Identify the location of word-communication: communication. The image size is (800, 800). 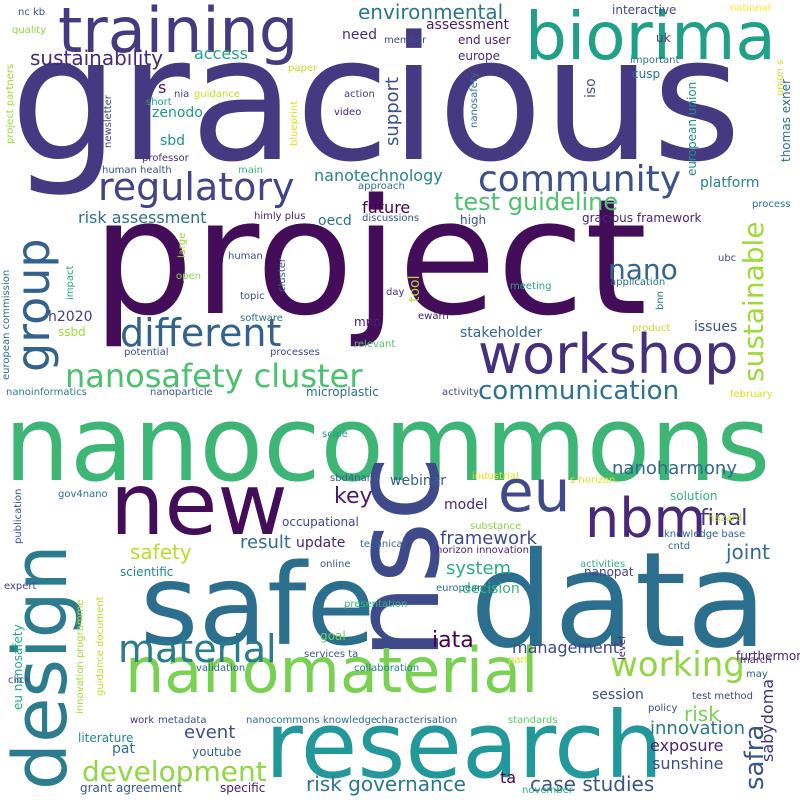
(579, 391).